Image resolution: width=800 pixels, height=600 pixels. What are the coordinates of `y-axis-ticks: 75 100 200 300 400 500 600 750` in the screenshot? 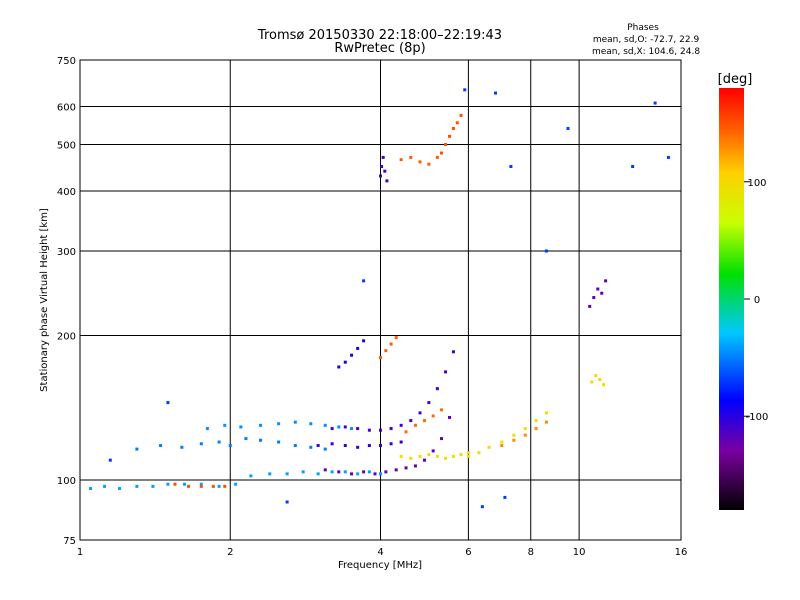 It's located at (66, 301).